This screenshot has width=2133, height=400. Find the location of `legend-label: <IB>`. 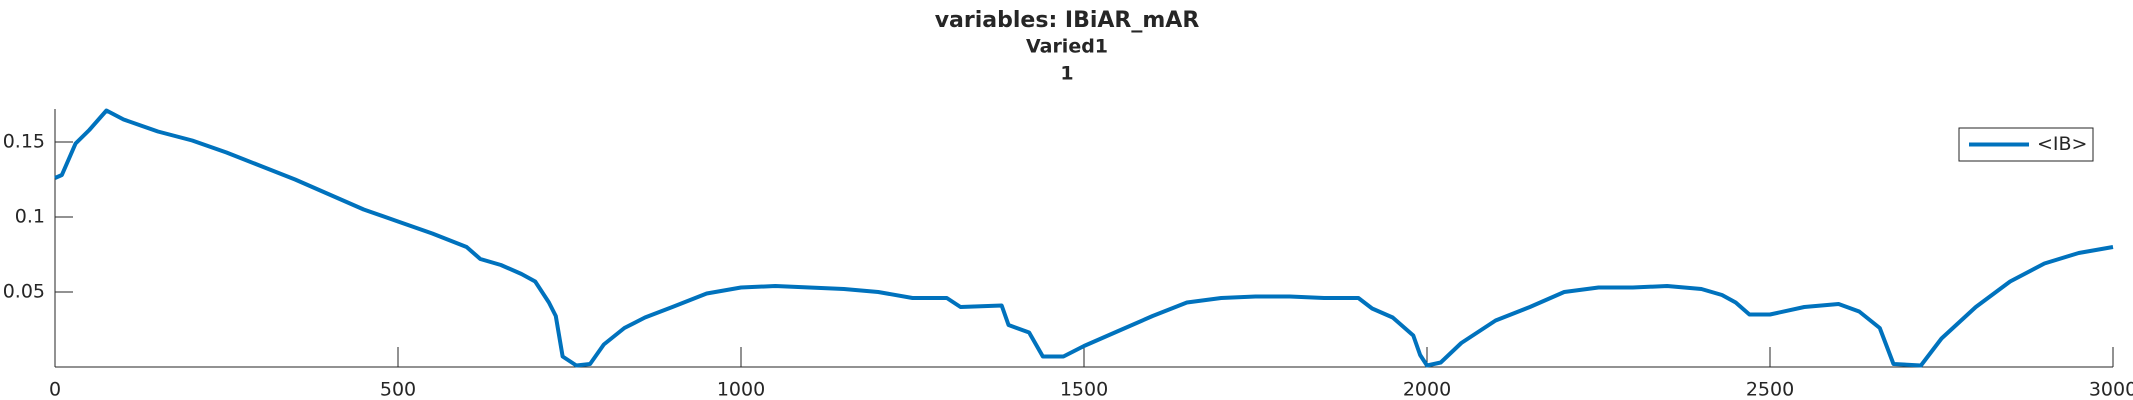

legend-label: <IB> is located at coordinates (2062, 144).